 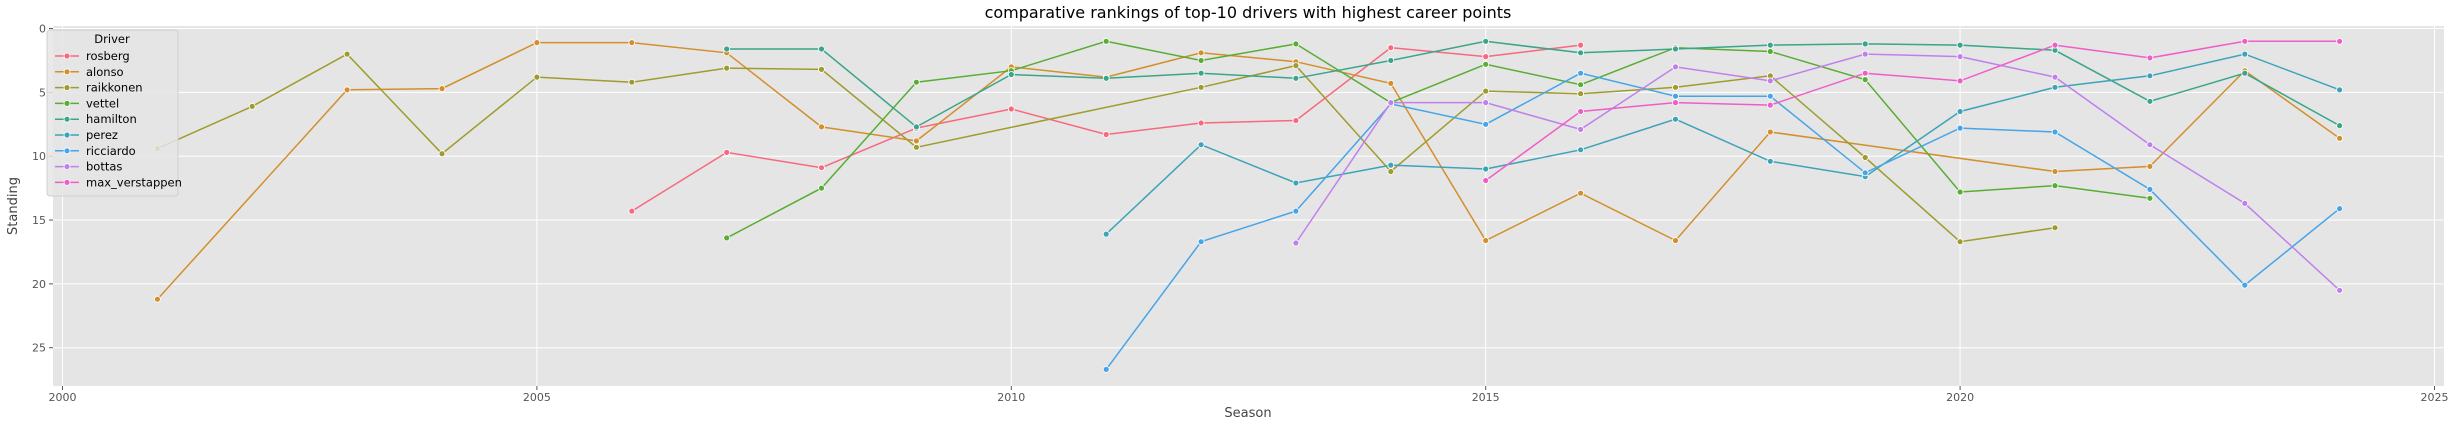 I want to click on series-line, so click(x=1533, y=84).